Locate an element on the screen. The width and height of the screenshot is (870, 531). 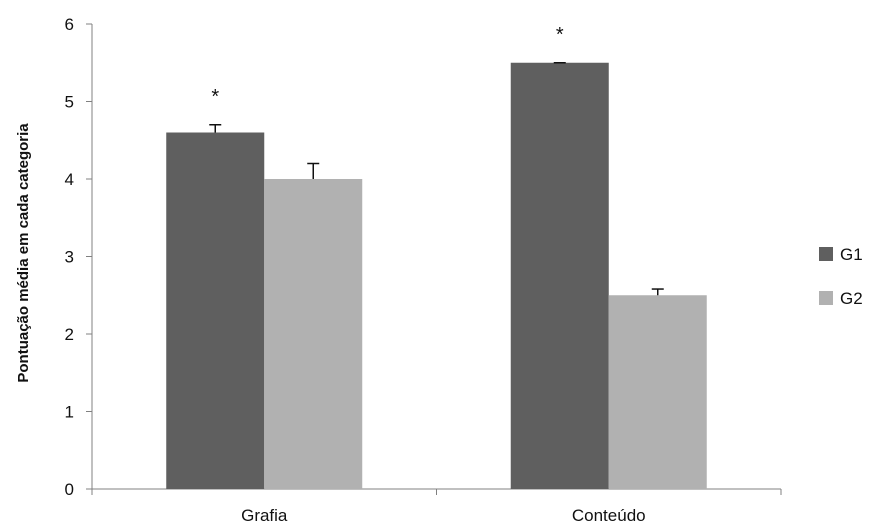
annotations: ** is located at coordinates (387, 66).